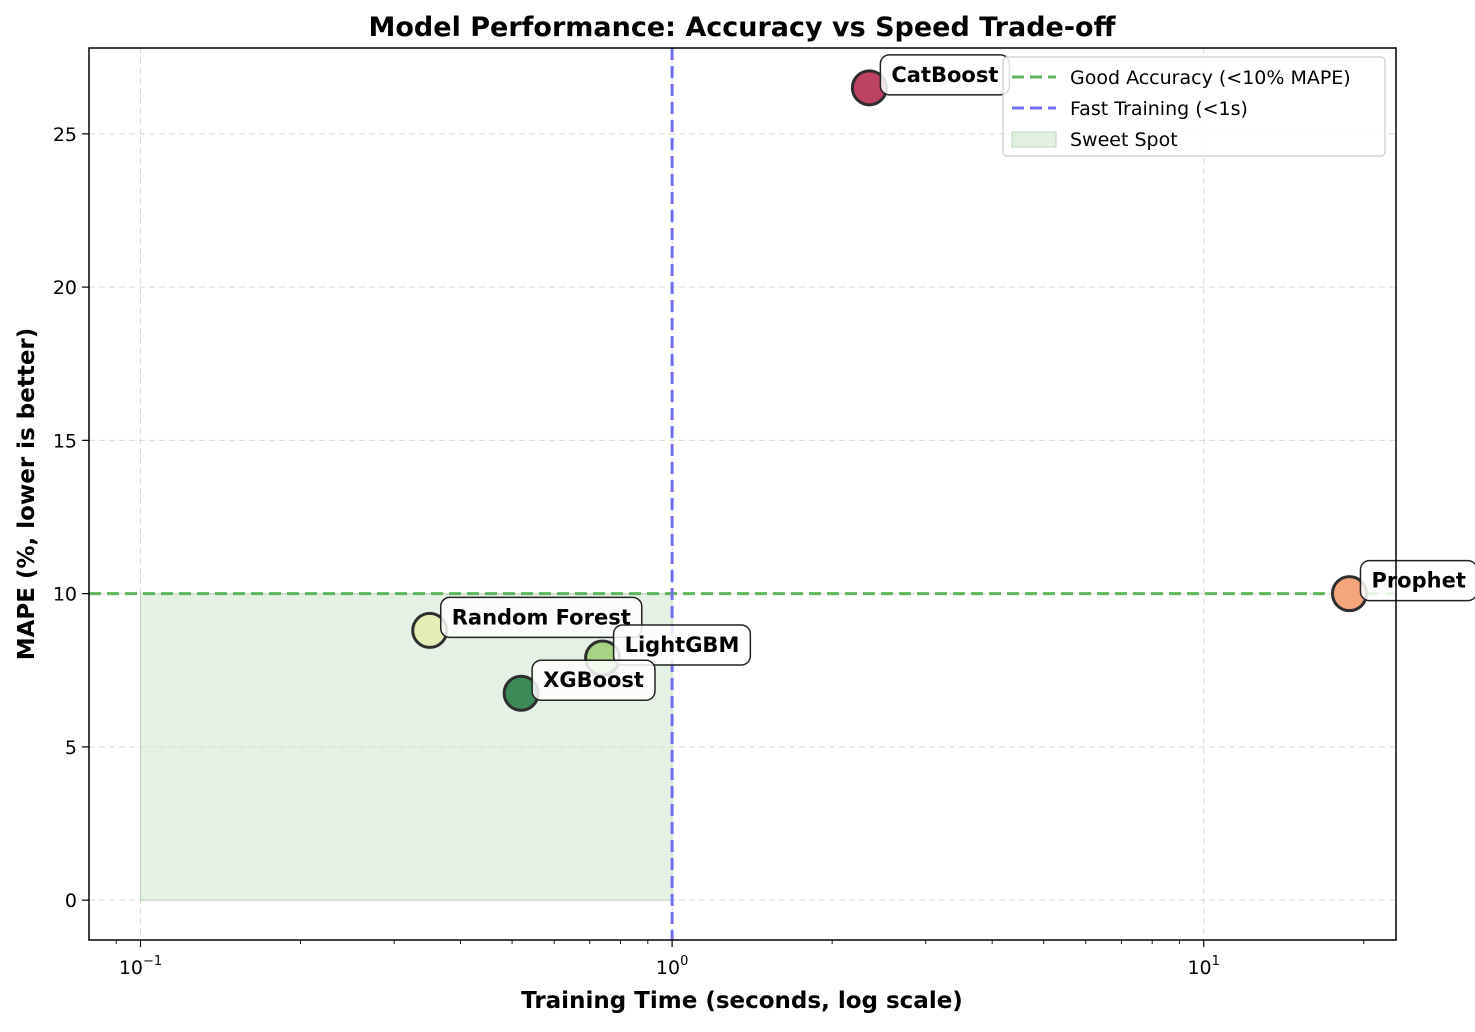 This screenshot has width=1475, height=1032. I want to click on x-axis-label: Training Time (seconds, log scale), so click(742, 1001).